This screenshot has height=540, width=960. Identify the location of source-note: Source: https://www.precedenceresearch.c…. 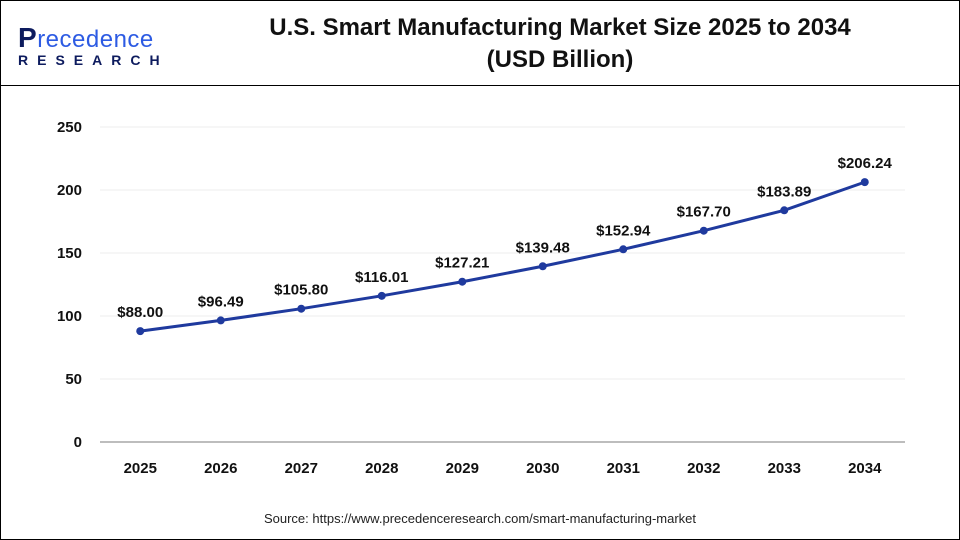
(480, 518).